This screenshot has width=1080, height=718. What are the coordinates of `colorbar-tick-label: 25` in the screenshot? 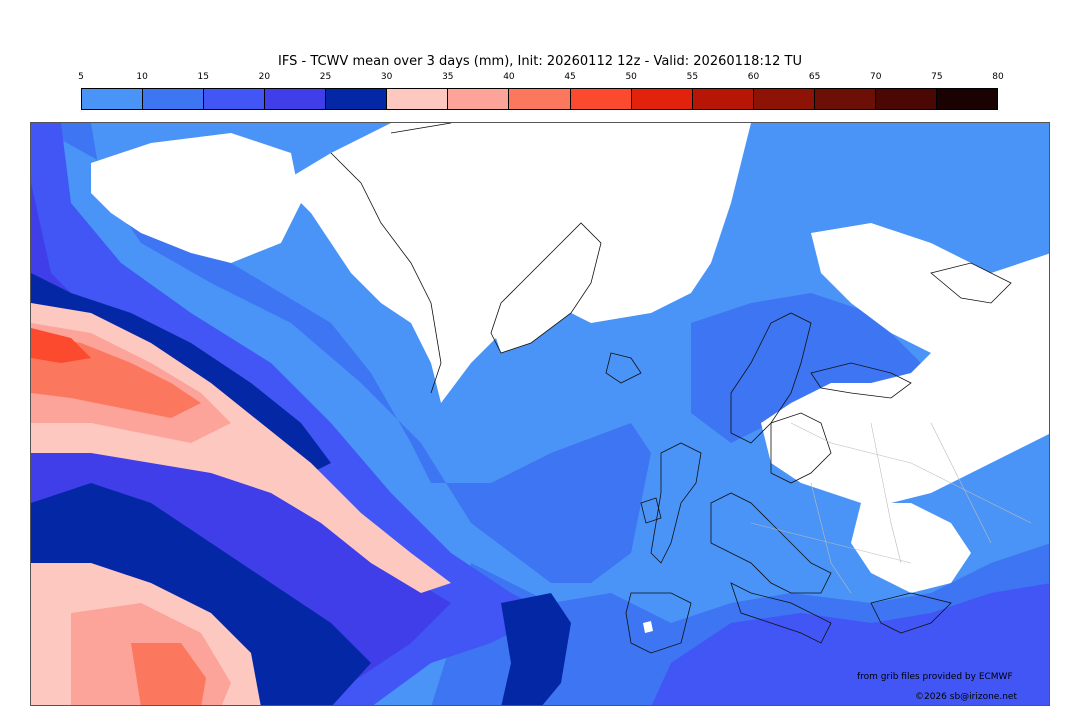 It's located at (325, 77).